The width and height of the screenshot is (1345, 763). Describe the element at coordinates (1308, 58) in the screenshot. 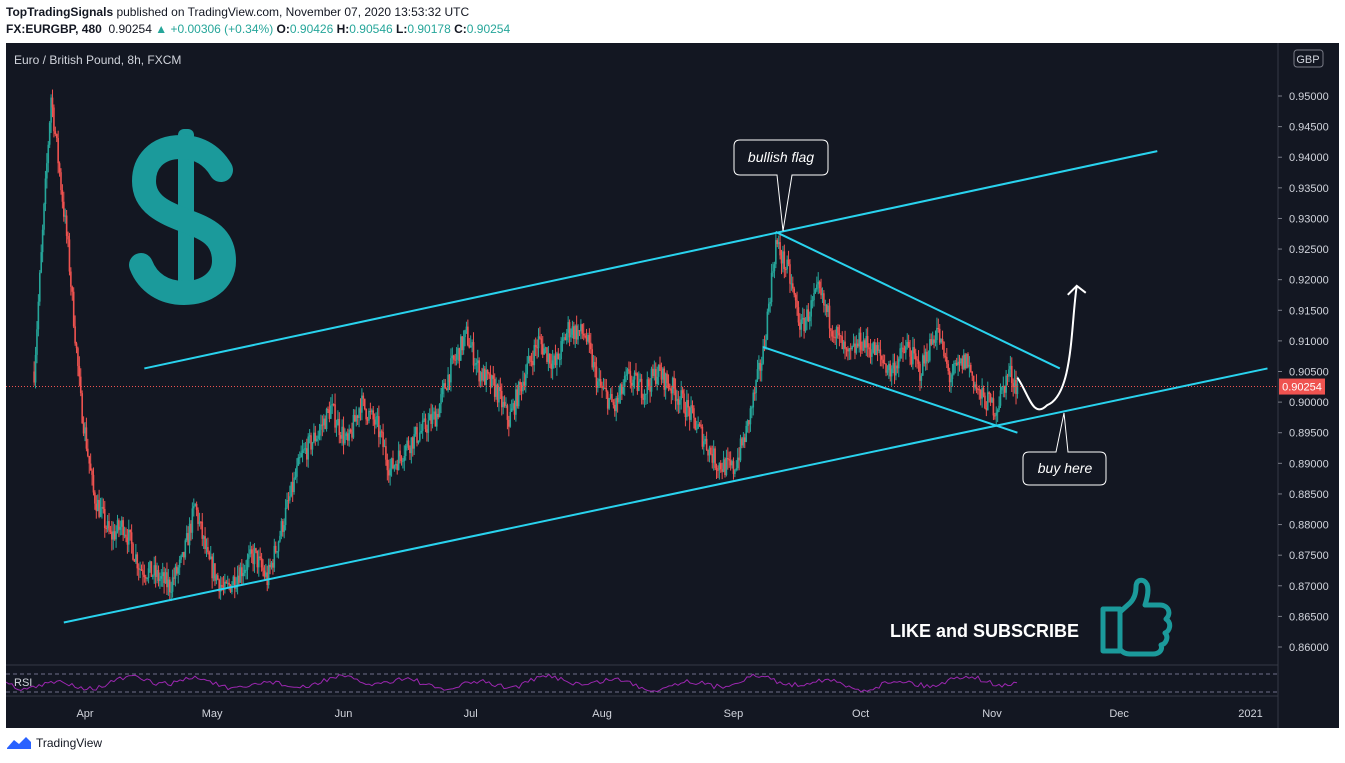

I see `currency-badge` at that location.